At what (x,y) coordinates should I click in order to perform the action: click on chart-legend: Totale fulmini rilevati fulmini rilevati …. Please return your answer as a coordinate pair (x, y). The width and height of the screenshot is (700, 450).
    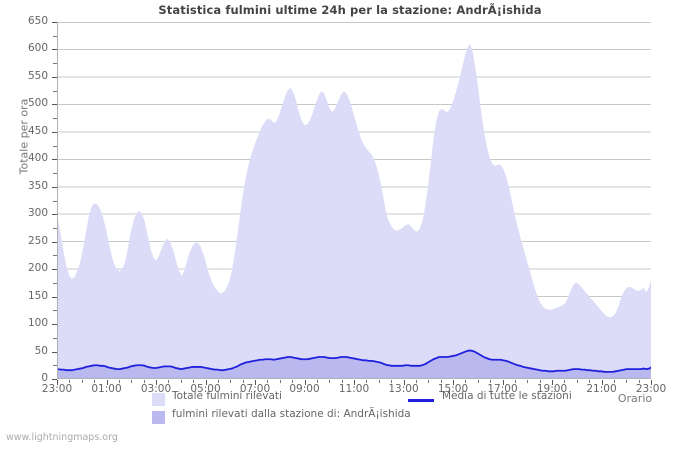
    Looking at the image, I should click on (350, 410).